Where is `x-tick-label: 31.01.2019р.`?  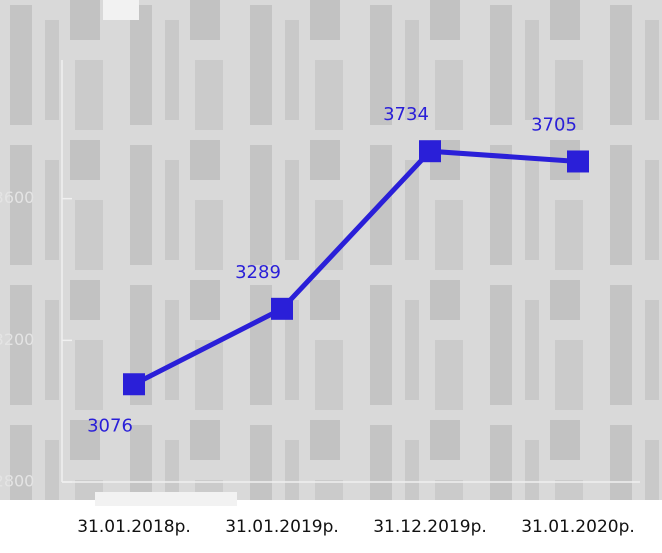 x-tick-label: 31.01.2019р. is located at coordinates (282, 527).